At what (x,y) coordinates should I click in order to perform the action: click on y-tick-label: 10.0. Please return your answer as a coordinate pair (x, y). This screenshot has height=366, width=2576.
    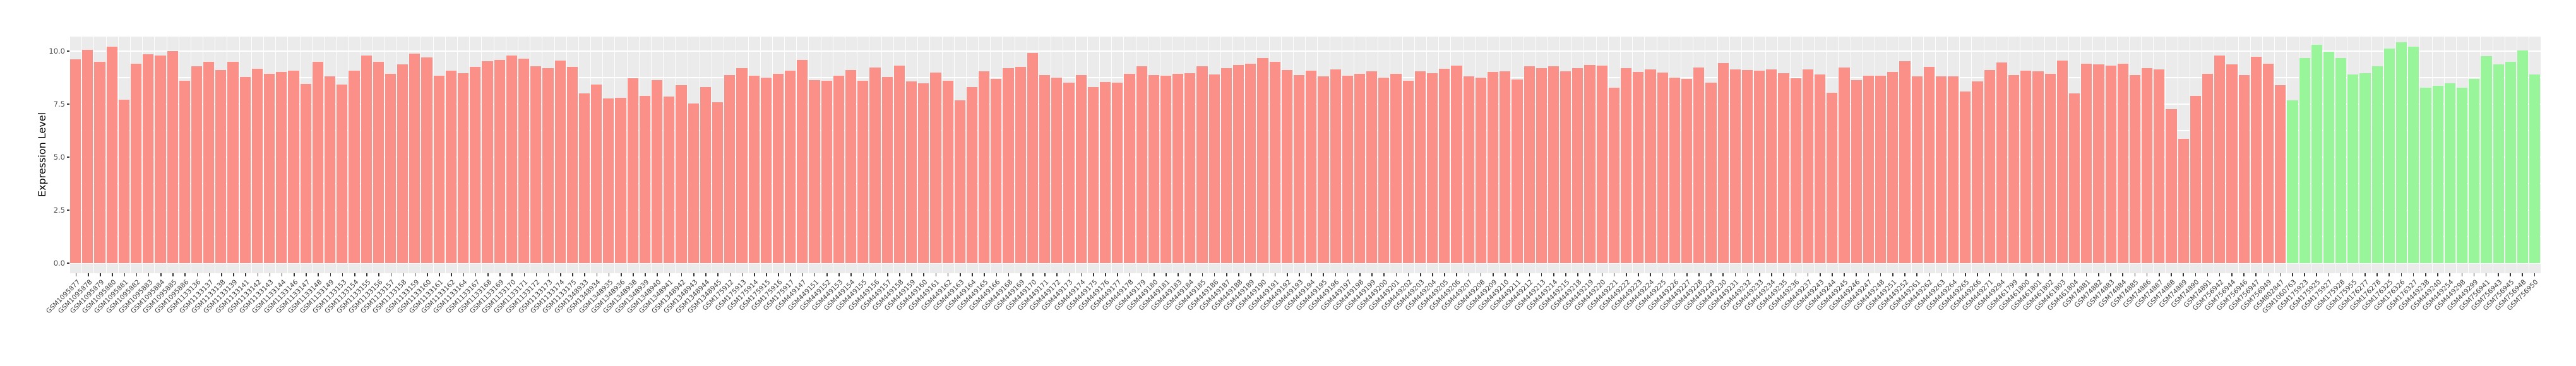
    Looking at the image, I should click on (57, 51).